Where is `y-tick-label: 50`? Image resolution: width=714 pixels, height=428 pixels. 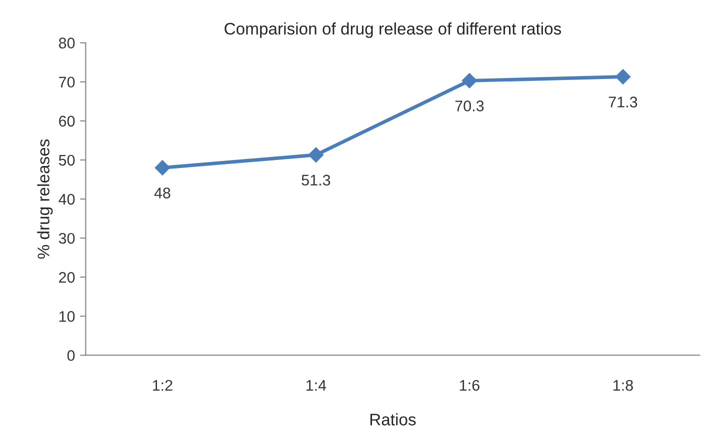
y-tick-label: 50 is located at coordinates (66, 160).